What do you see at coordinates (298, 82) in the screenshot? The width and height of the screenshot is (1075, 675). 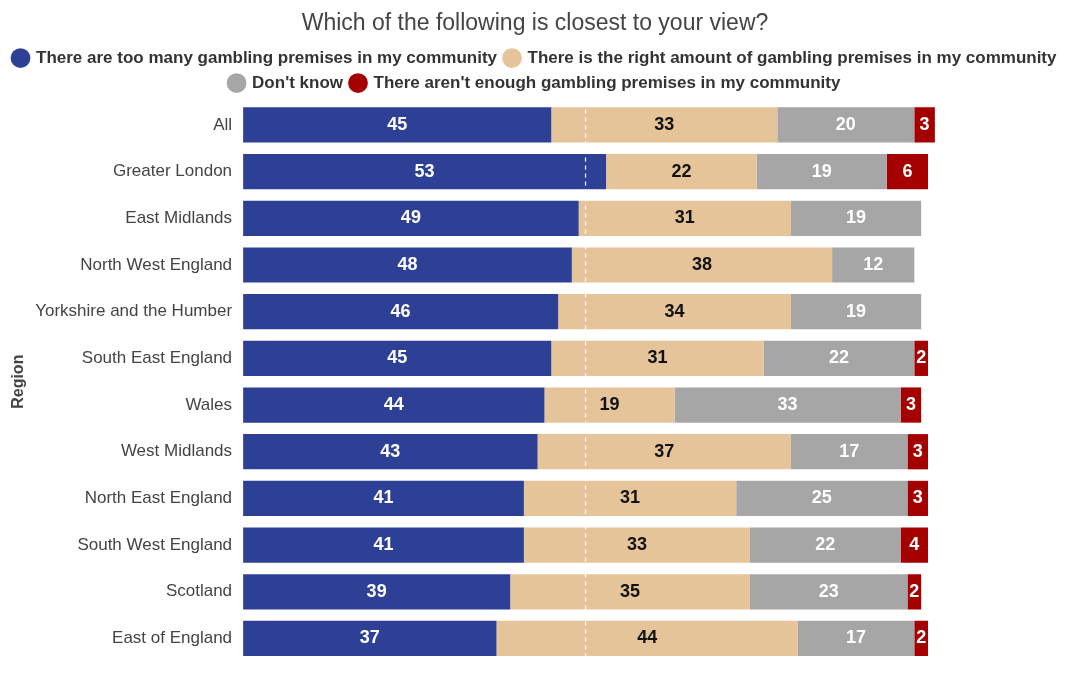 I see `legend-label: Don't know` at bounding box center [298, 82].